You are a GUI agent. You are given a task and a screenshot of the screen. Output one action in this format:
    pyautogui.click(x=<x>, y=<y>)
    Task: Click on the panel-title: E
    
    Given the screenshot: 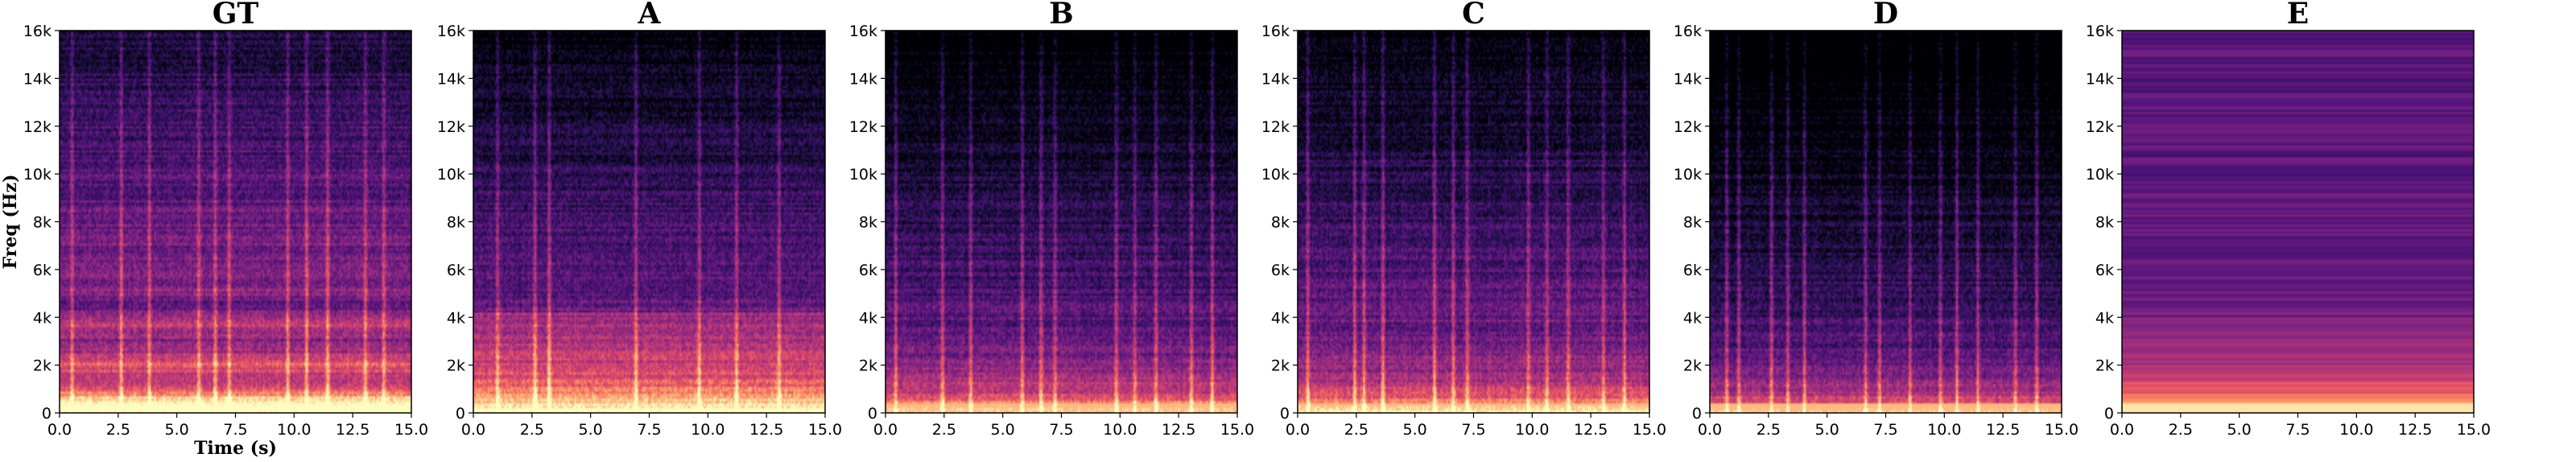 What is the action you would take?
    pyautogui.click(x=2298, y=16)
    